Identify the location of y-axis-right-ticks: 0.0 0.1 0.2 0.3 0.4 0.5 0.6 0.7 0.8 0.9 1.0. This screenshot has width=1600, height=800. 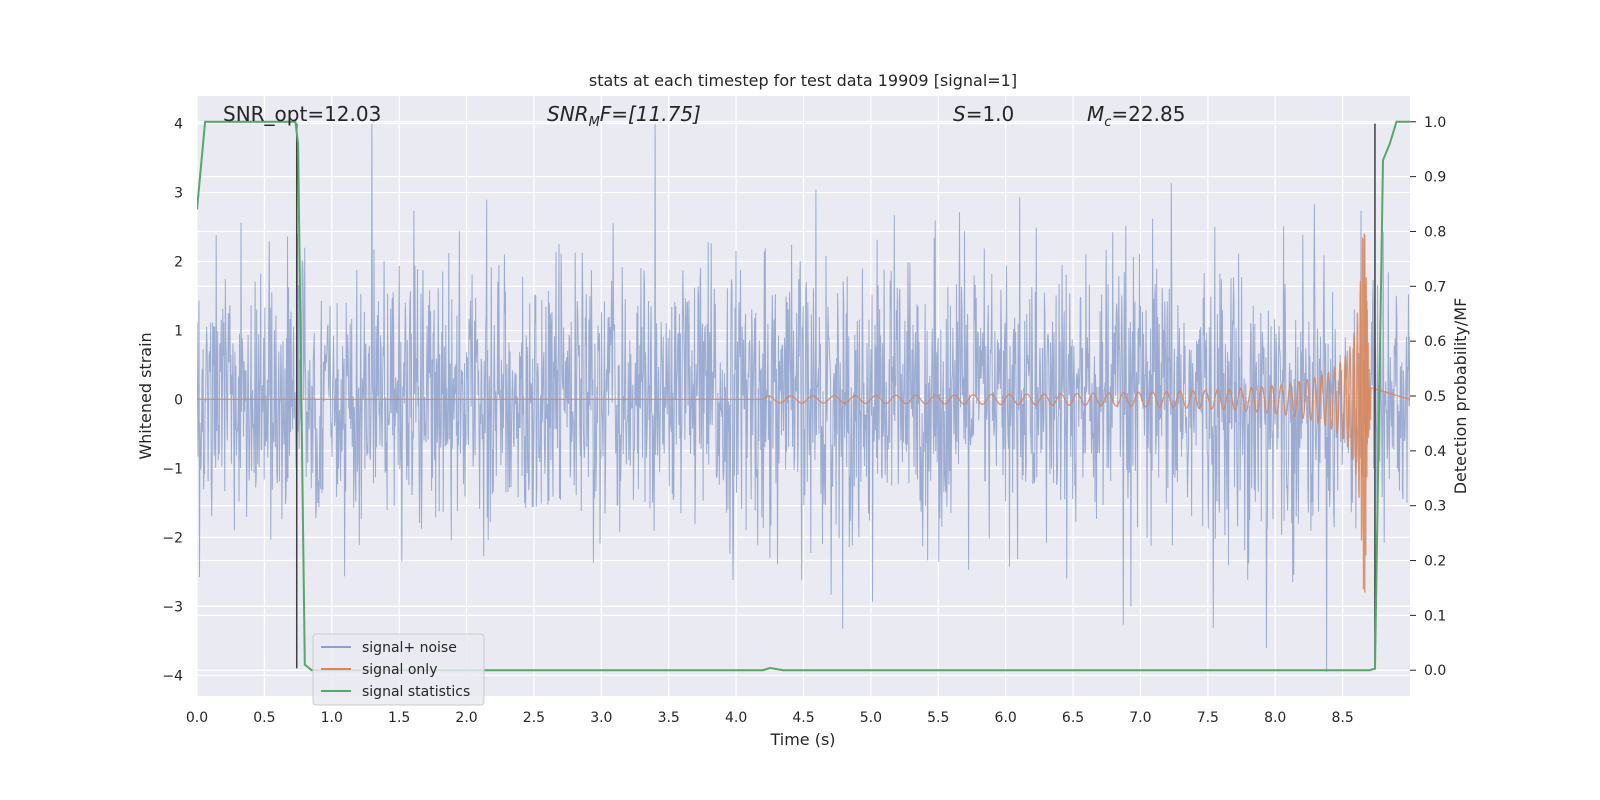
(1428, 397).